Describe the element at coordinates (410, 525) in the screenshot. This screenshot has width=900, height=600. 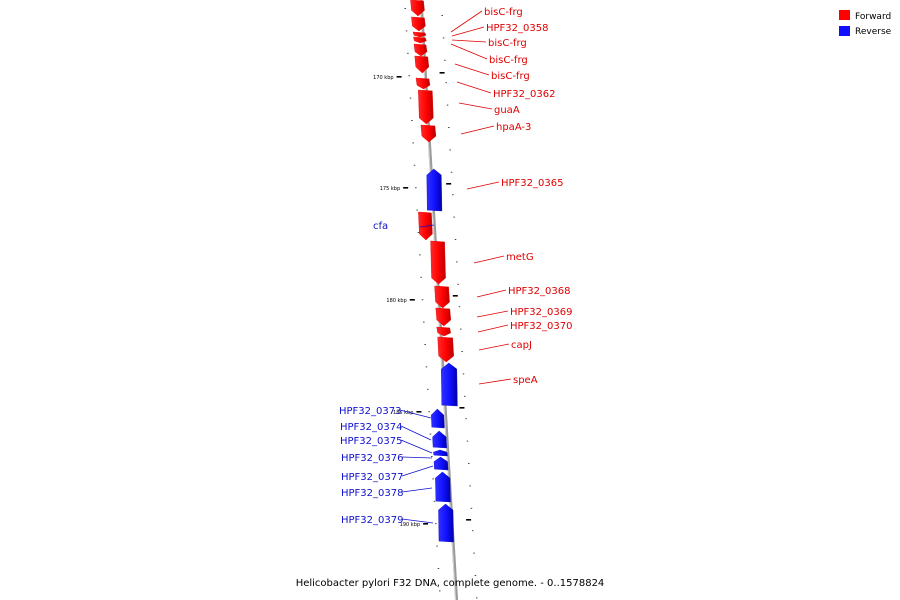
I see `tick-label: 190 kbp` at that location.